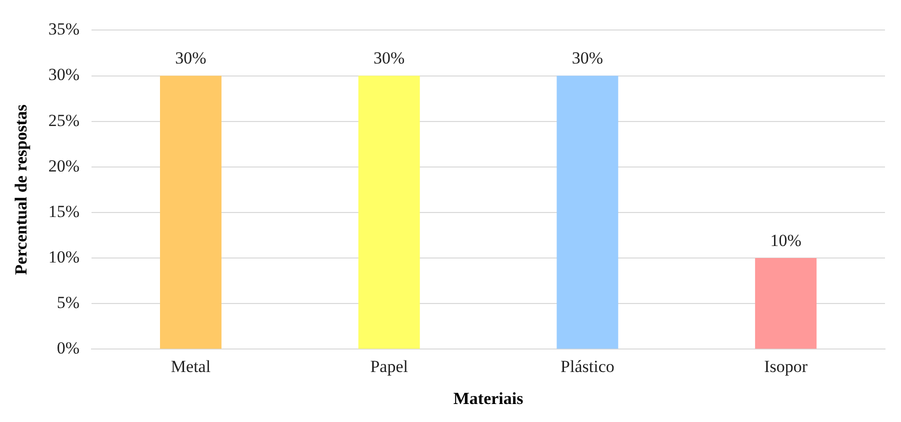  What do you see at coordinates (786, 366) in the screenshot?
I see `x-tick-label: Isopor` at bounding box center [786, 366].